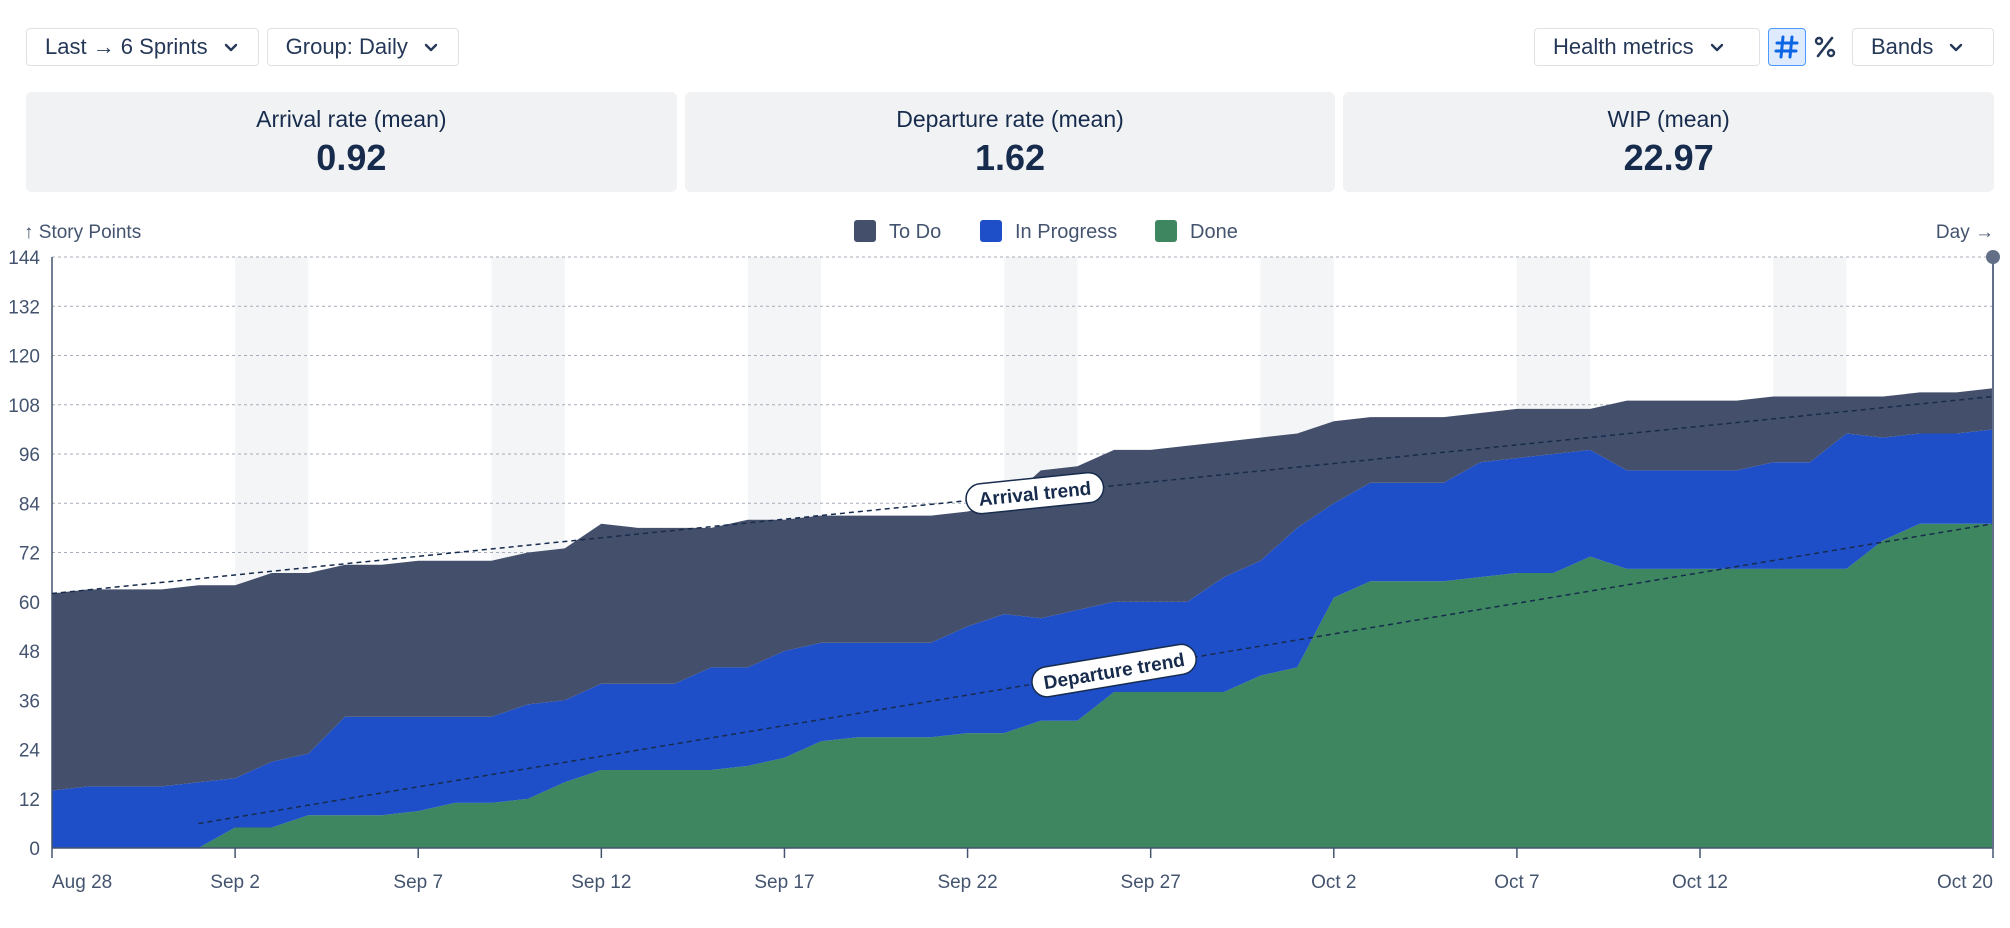 The height and width of the screenshot is (928, 2010). Describe the element at coordinates (1965, 882) in the screenshot. I see `x-tick-label: Oct 20` at that location.